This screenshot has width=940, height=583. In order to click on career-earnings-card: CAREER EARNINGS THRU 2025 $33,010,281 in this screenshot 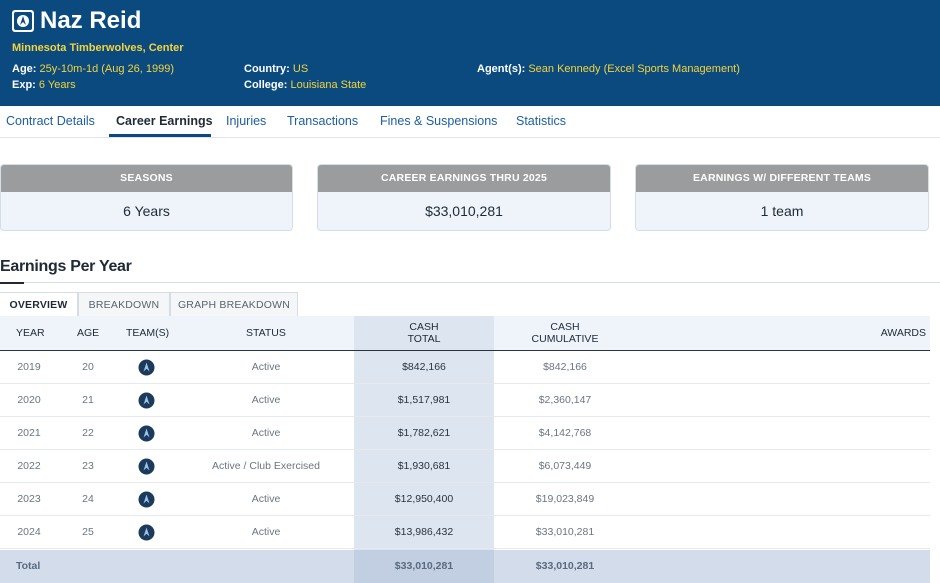, I will do `click(464, 197)`.